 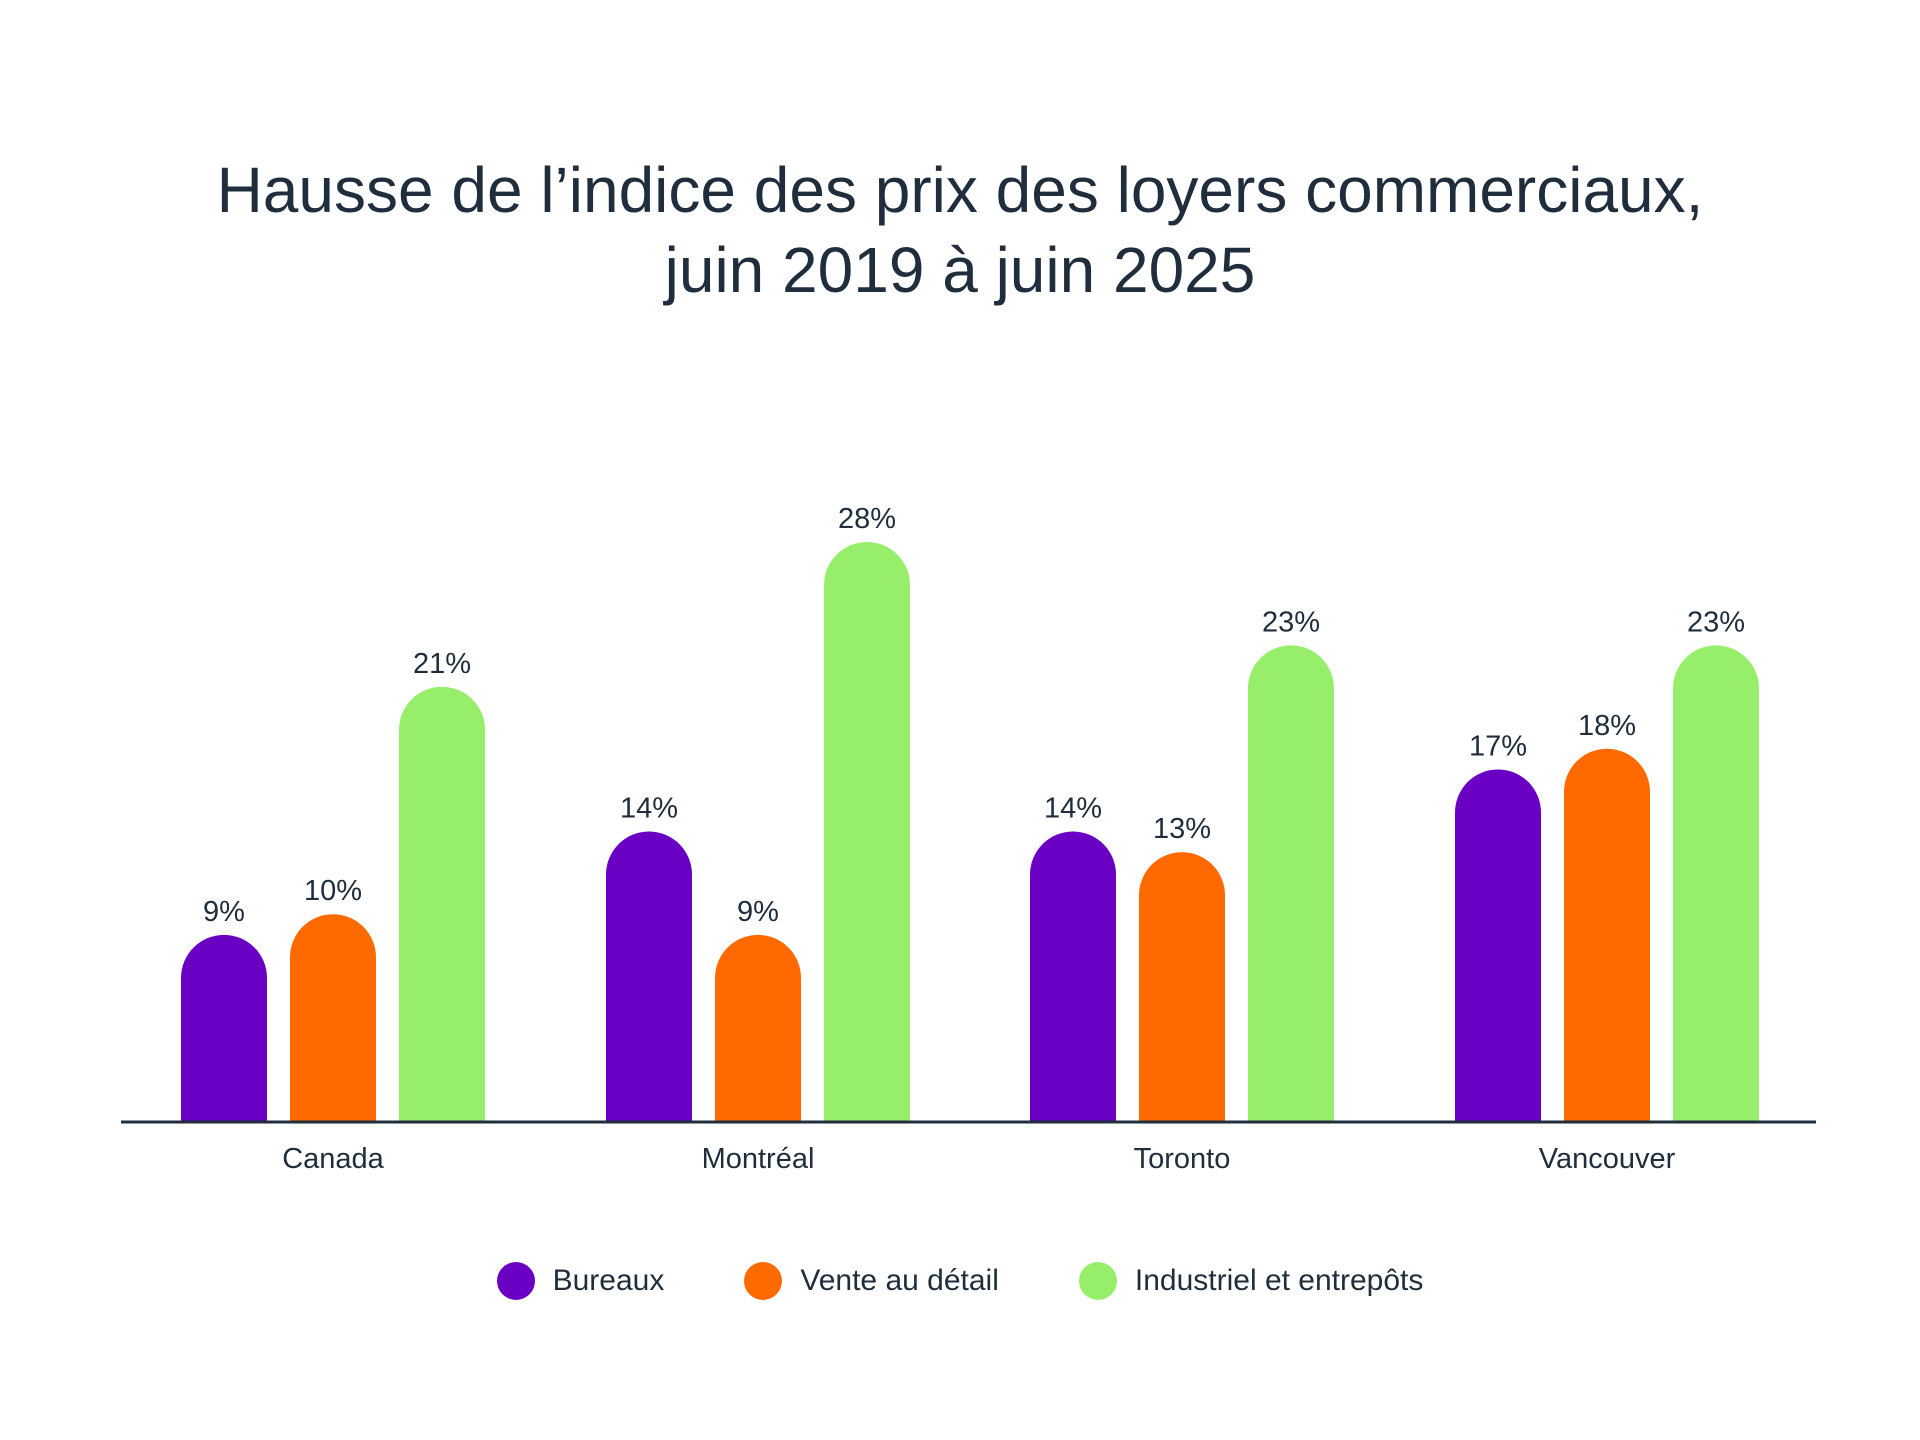 I want to click on bar-value-label-montreal-vente-au-detail: 9%, so click(x=758, y=912).